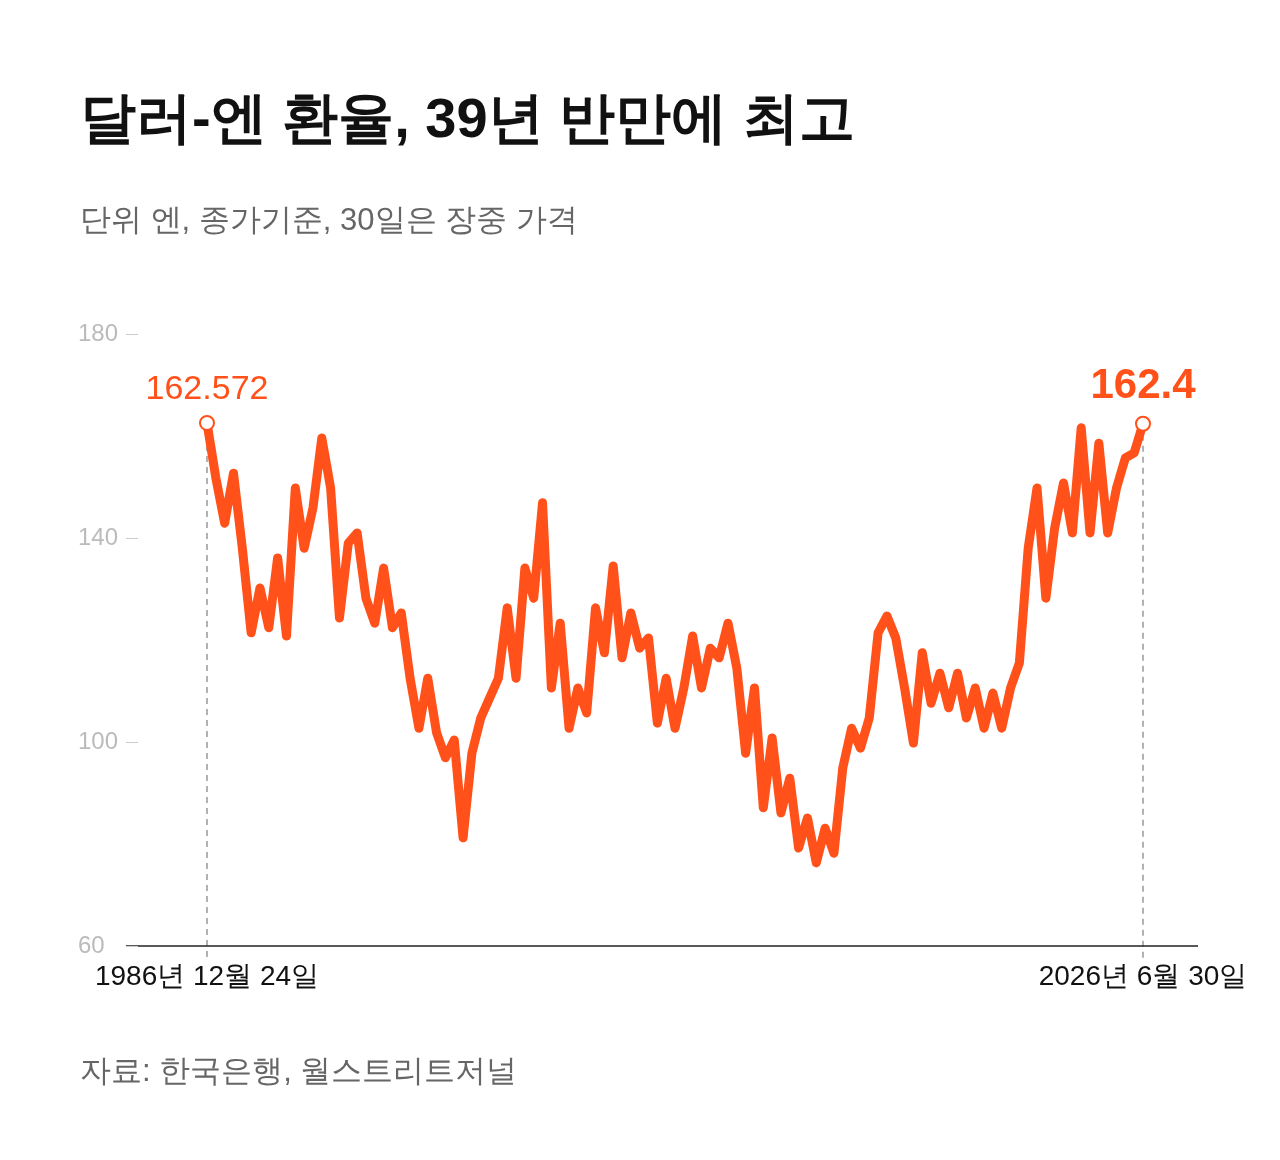 The height and width of the screenshot is (1160, 1280). I want to click on text: 자료: 한국은행, 월스트리트저널, so click(299, 1071).